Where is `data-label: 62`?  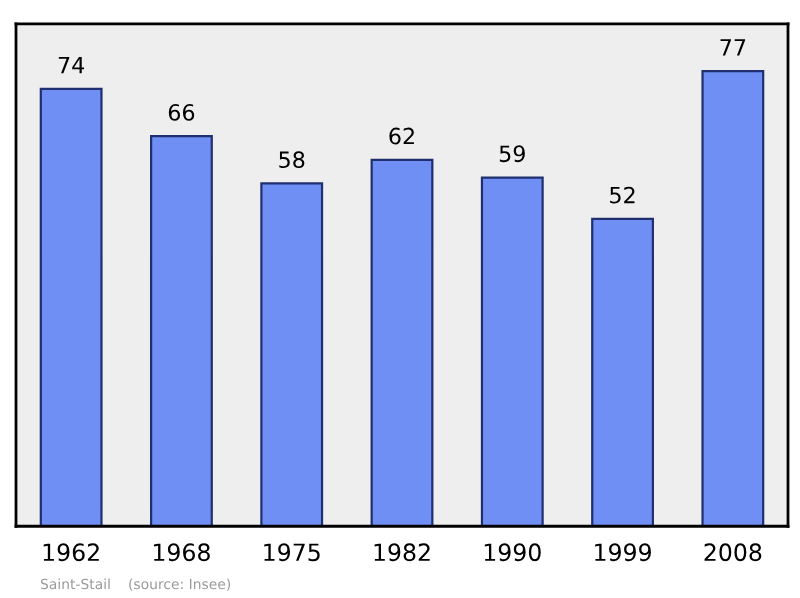
data-label: 62 is located at coordinates (401, 136).